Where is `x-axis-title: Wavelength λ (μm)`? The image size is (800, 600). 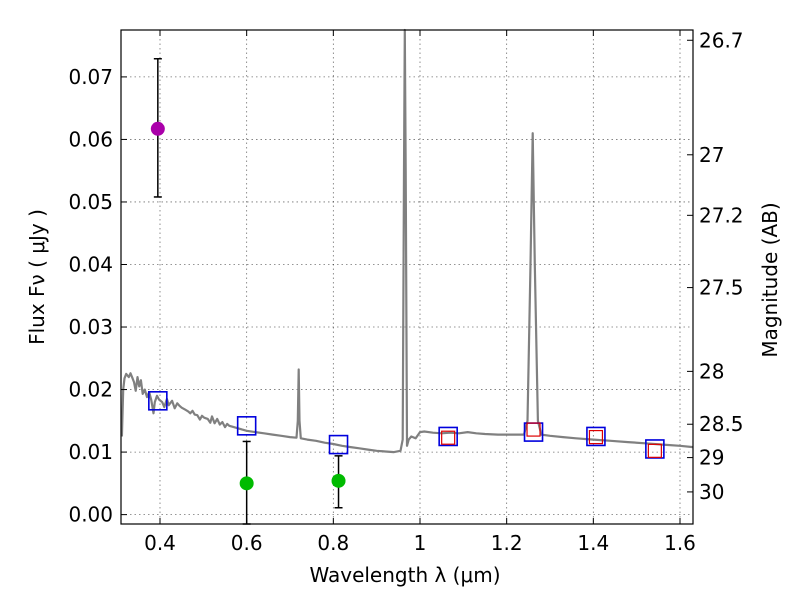 x-axis-title: Wavelength λ (μm) is located at coordinates (404, 575).